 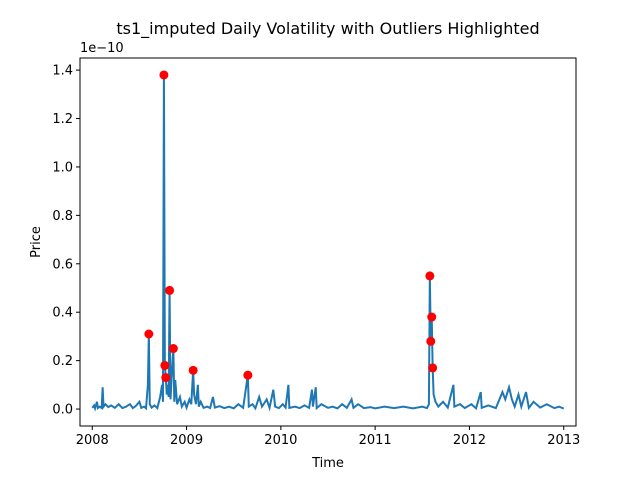 What do you see at coordinates (469, 440) in the screenshot?
I see `x-tick-label: 2012` at bounding box center [469, 440].